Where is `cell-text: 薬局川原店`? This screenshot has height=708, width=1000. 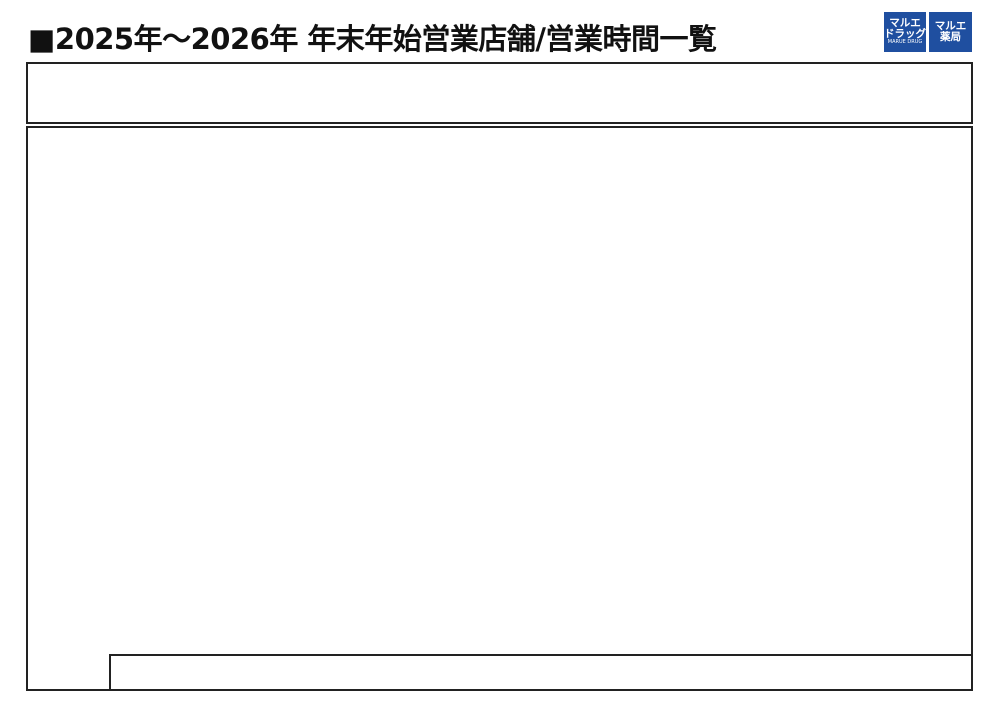 cell-text: 薬局川原店 is located at coordinates (141, 601).